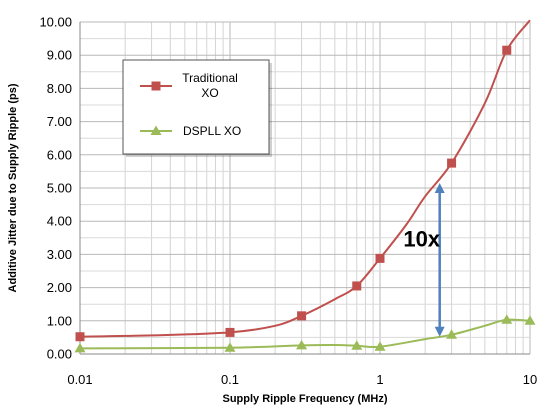  Describe the element at coordinates (59, 121) in the screenshot. I see `y-tick-label: 7.00` at that location.